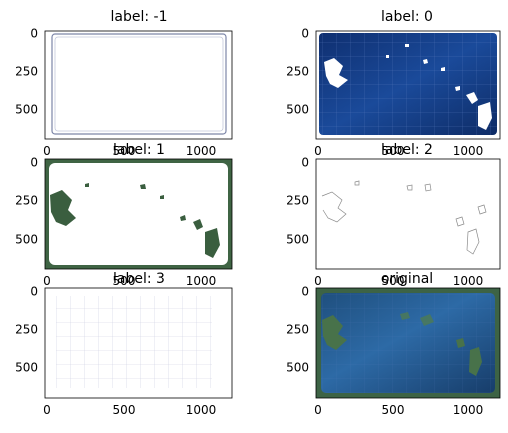  I want to click on panel-label-1: label: 1 0 250 500 0 500 1000, so click(124, 215).